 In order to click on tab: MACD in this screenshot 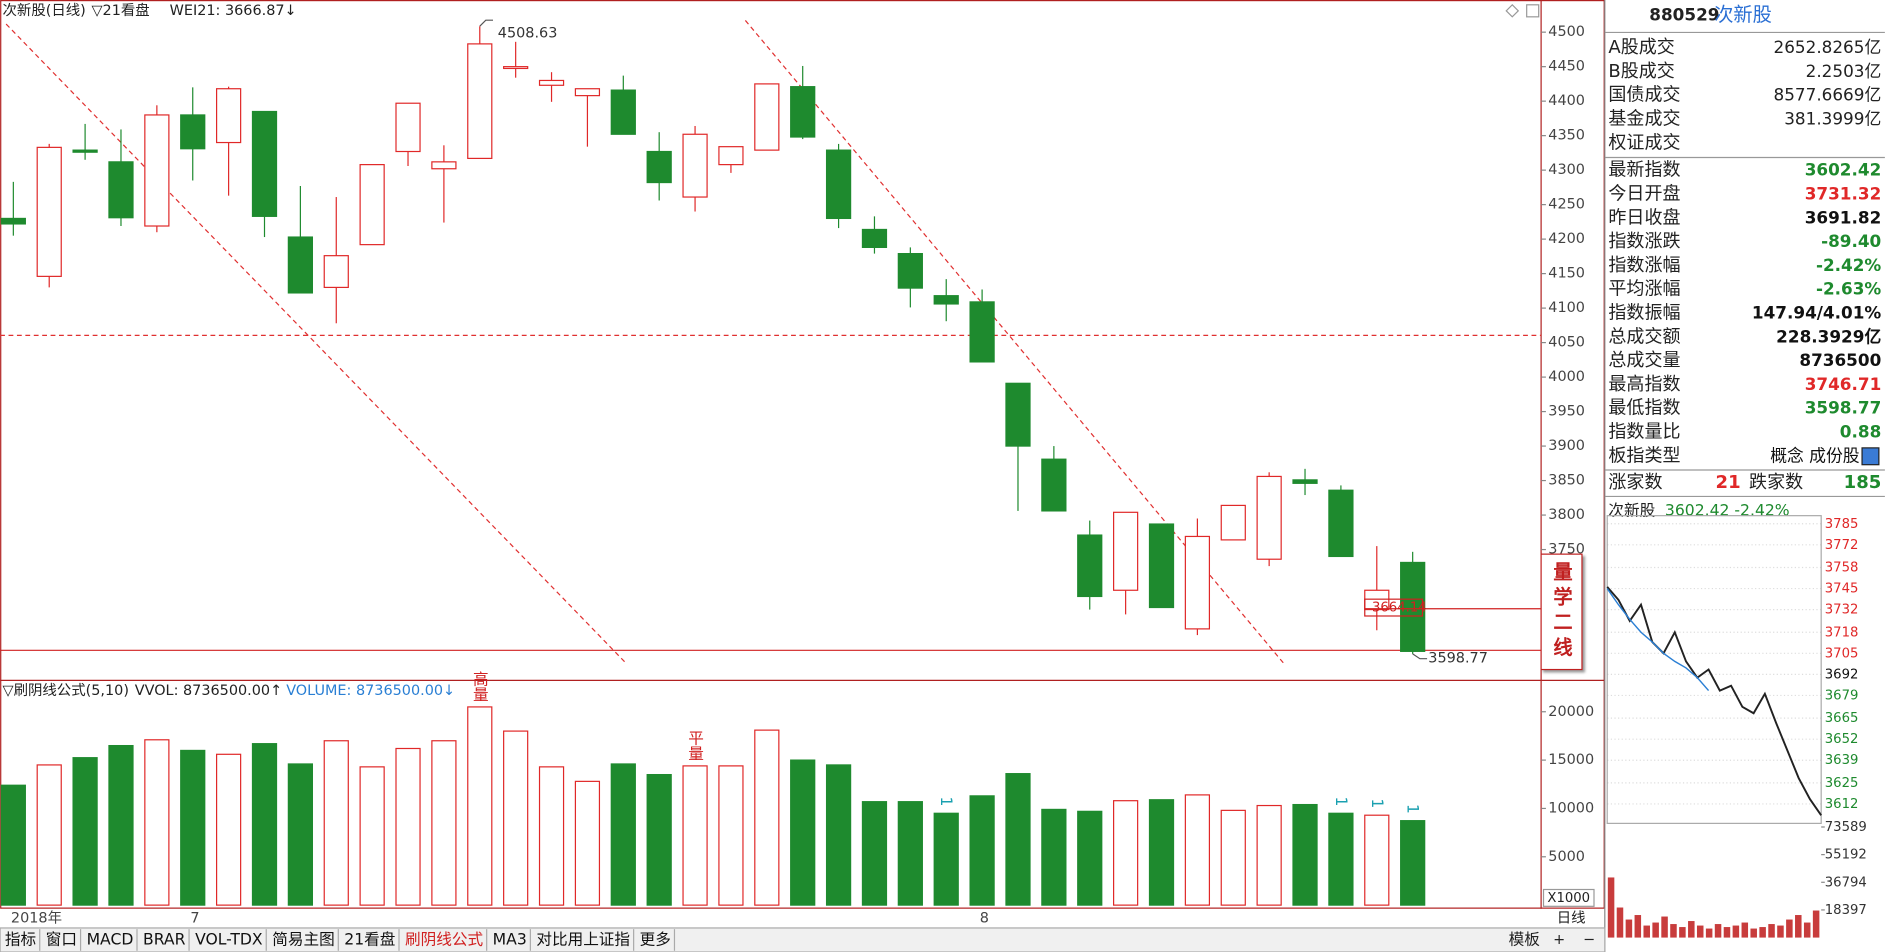, I will do `click(110, 939)`.